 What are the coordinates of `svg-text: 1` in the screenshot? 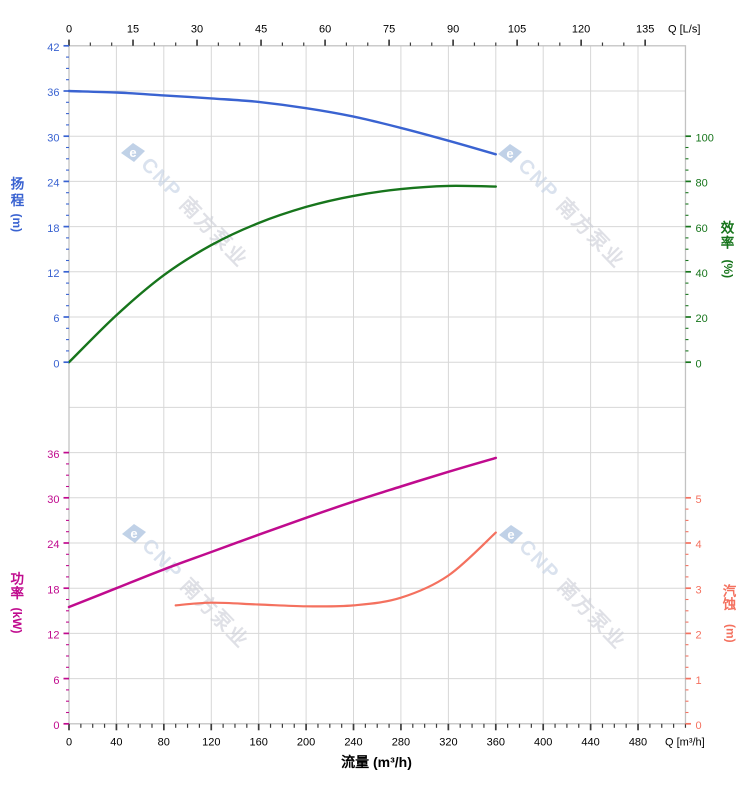 It's located at (699, 681).